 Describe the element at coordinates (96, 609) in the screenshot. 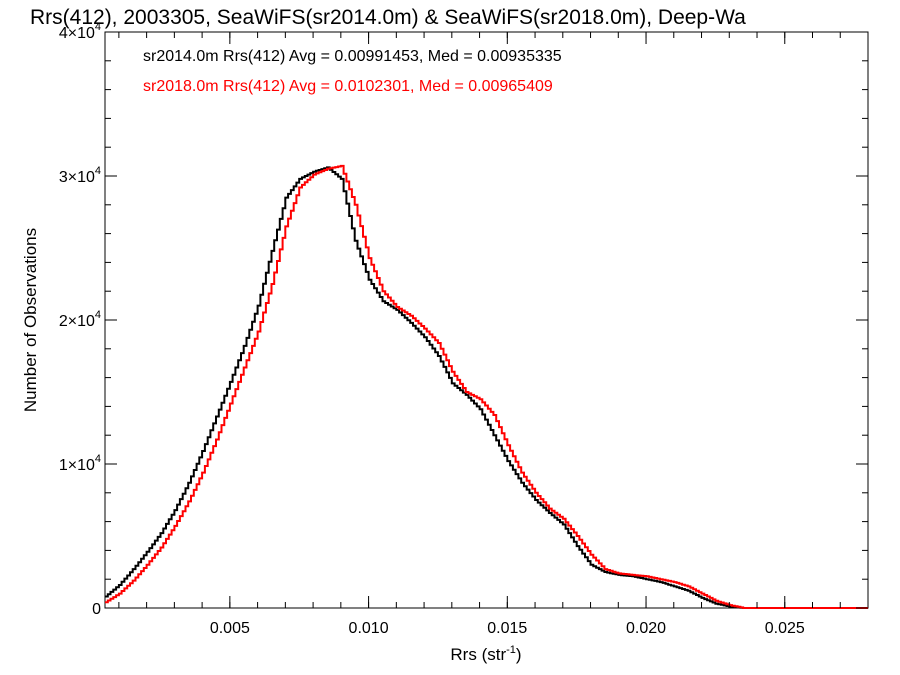

I see `y-tick-label-0: 0` at that location.